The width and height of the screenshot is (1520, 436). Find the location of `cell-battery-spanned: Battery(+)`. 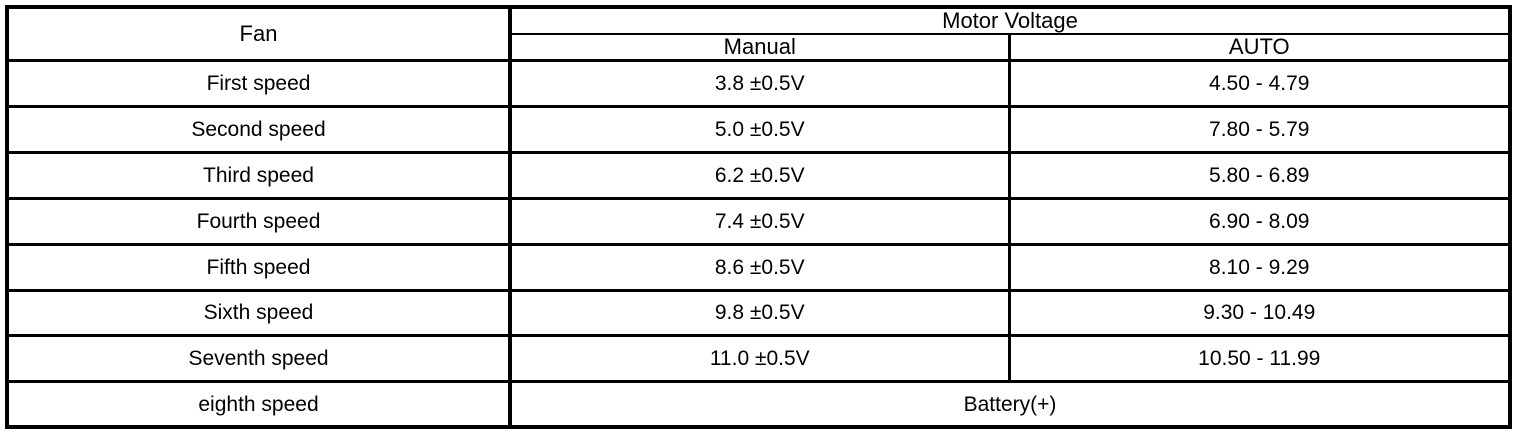

cell-battery-spanned: Battery(+) is located at coordinates (1009, 402).